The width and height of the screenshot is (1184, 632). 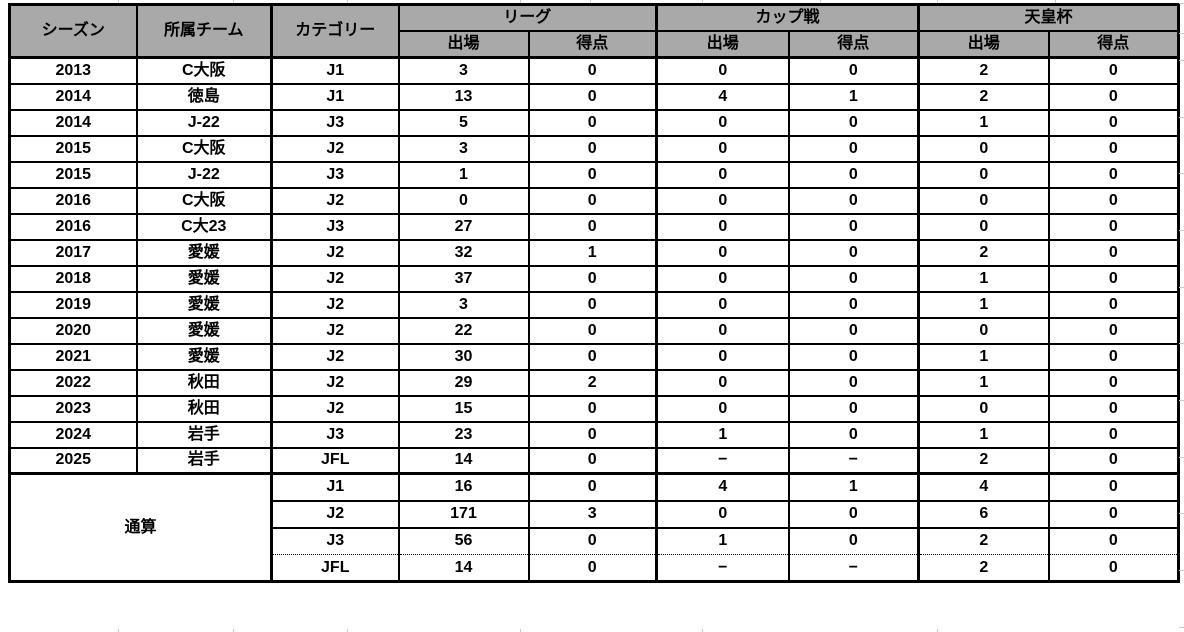 I want to click on cell-season: 2018, so click(x=73, y=278).